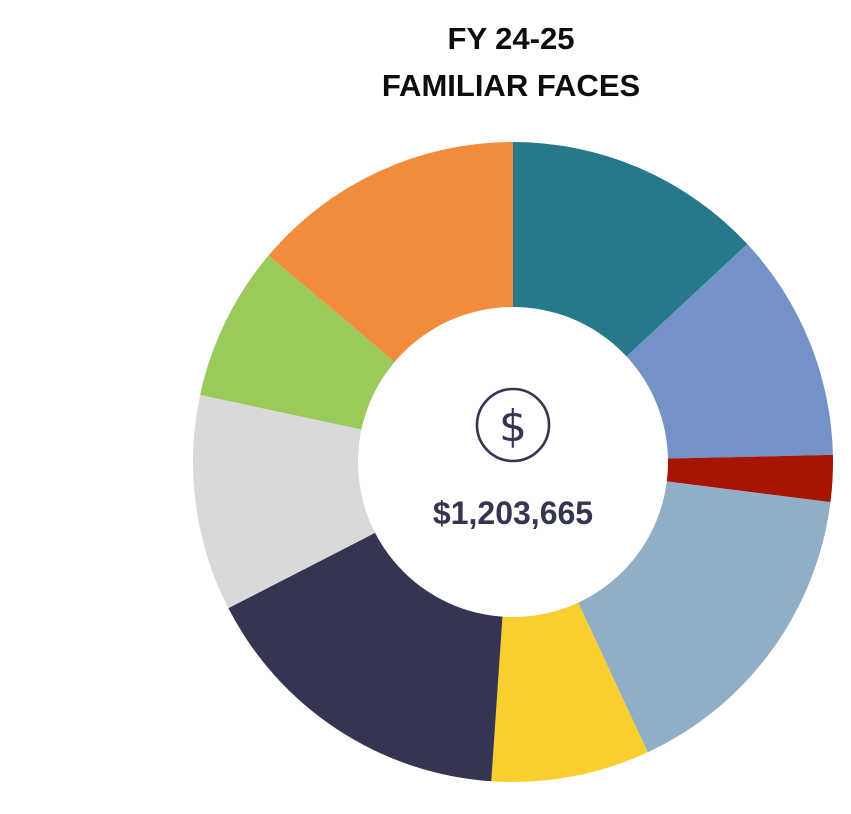  I want to click on total-amount: $1,203,665, so click(513, 513).